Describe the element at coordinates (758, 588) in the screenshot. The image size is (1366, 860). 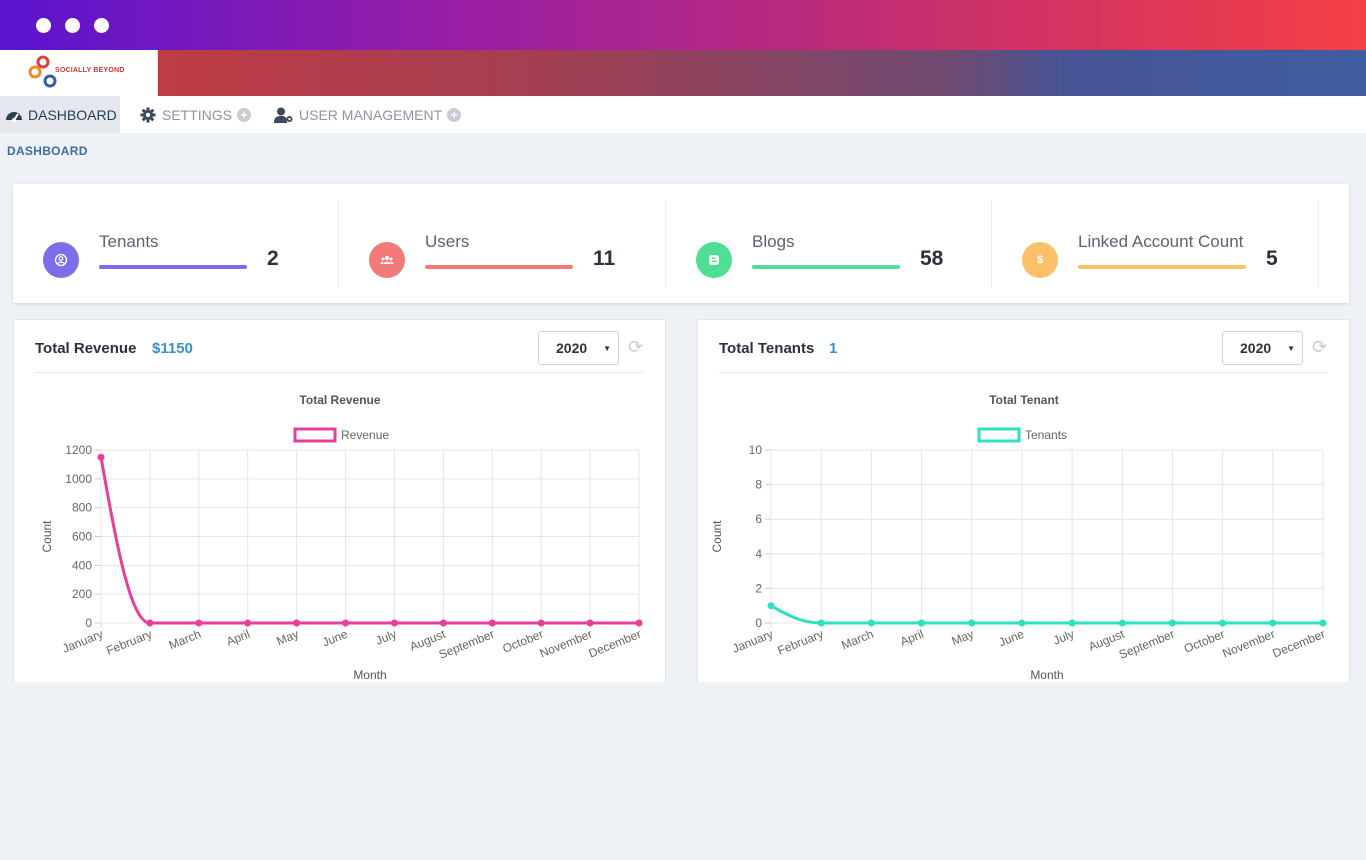
I see `y-tick-label: 2` at that location.